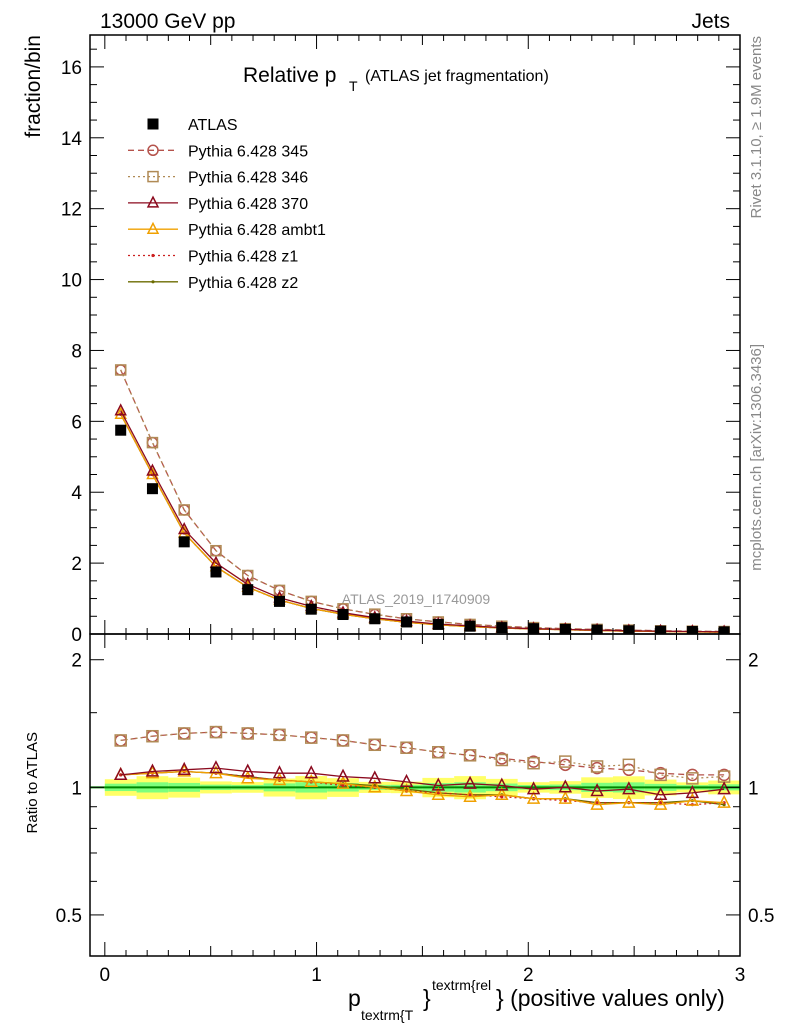 This screenshot has width=786, height=1024. What do you see at coordinates (71, 210) in the screenshot?
I see `main-ytick-label: 12` at bounding box center [71, 210].